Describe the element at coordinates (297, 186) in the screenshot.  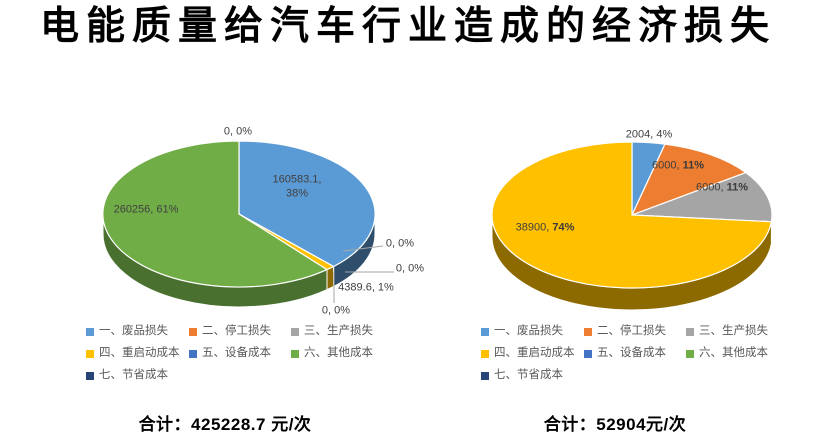
I see `data-label: 160583.1, 38%` at that location.